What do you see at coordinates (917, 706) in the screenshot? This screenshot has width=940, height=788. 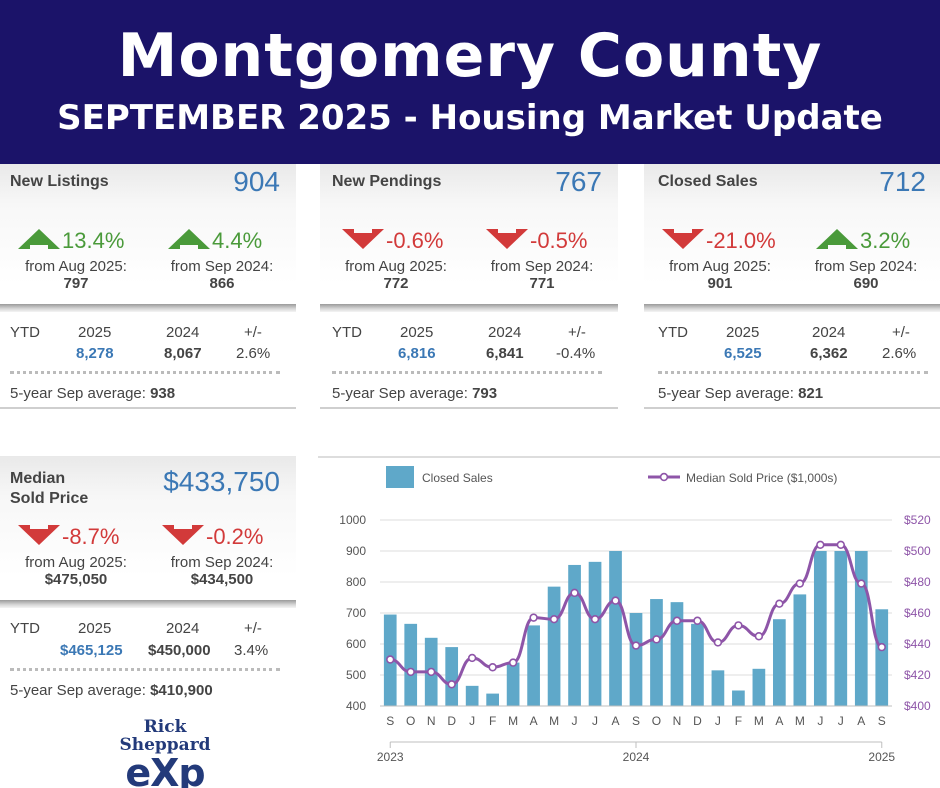 I see `y-tick-label-right: $400` at bounding box center [917, 706].